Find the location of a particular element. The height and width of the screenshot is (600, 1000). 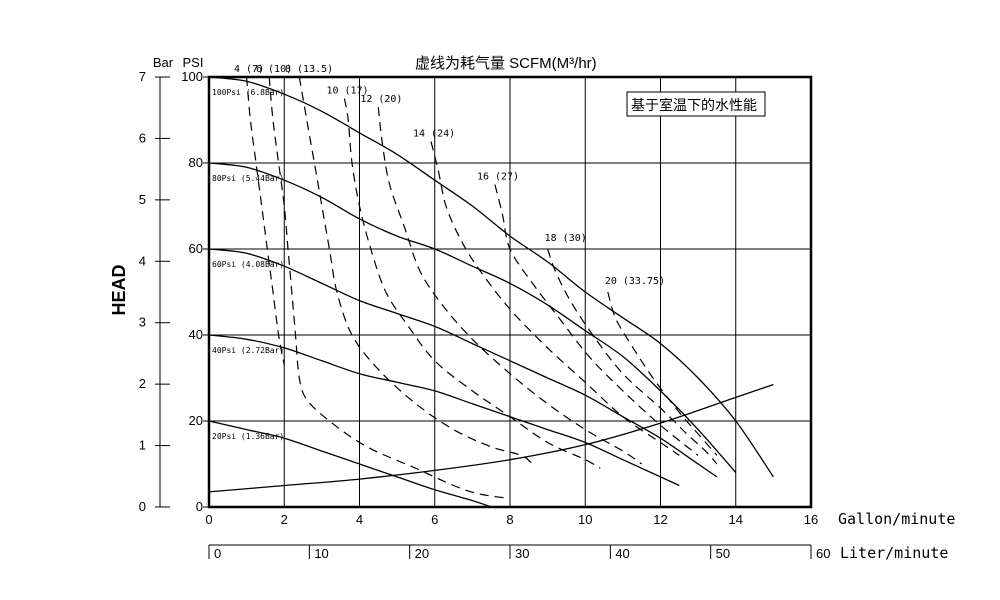

air-curve-label: 14 (24) is located at coordinates (434, 134).